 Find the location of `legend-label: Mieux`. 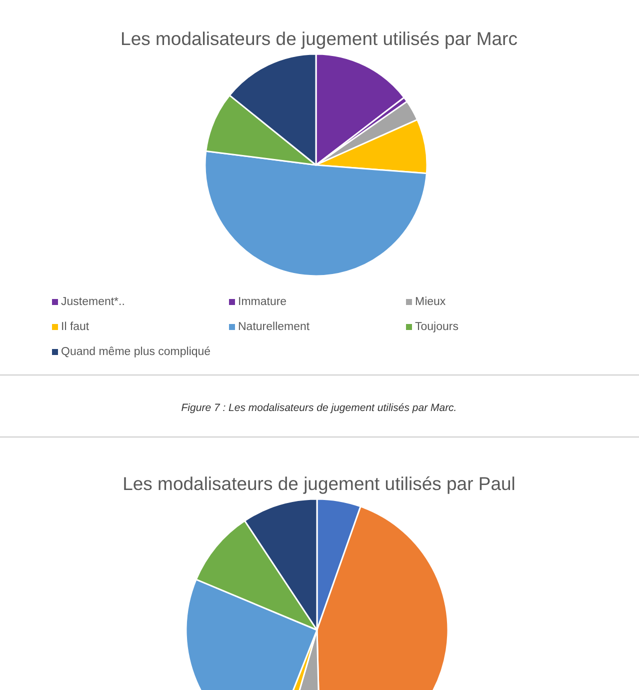

legend-label: Mieux is located at coordinates (430, 302).